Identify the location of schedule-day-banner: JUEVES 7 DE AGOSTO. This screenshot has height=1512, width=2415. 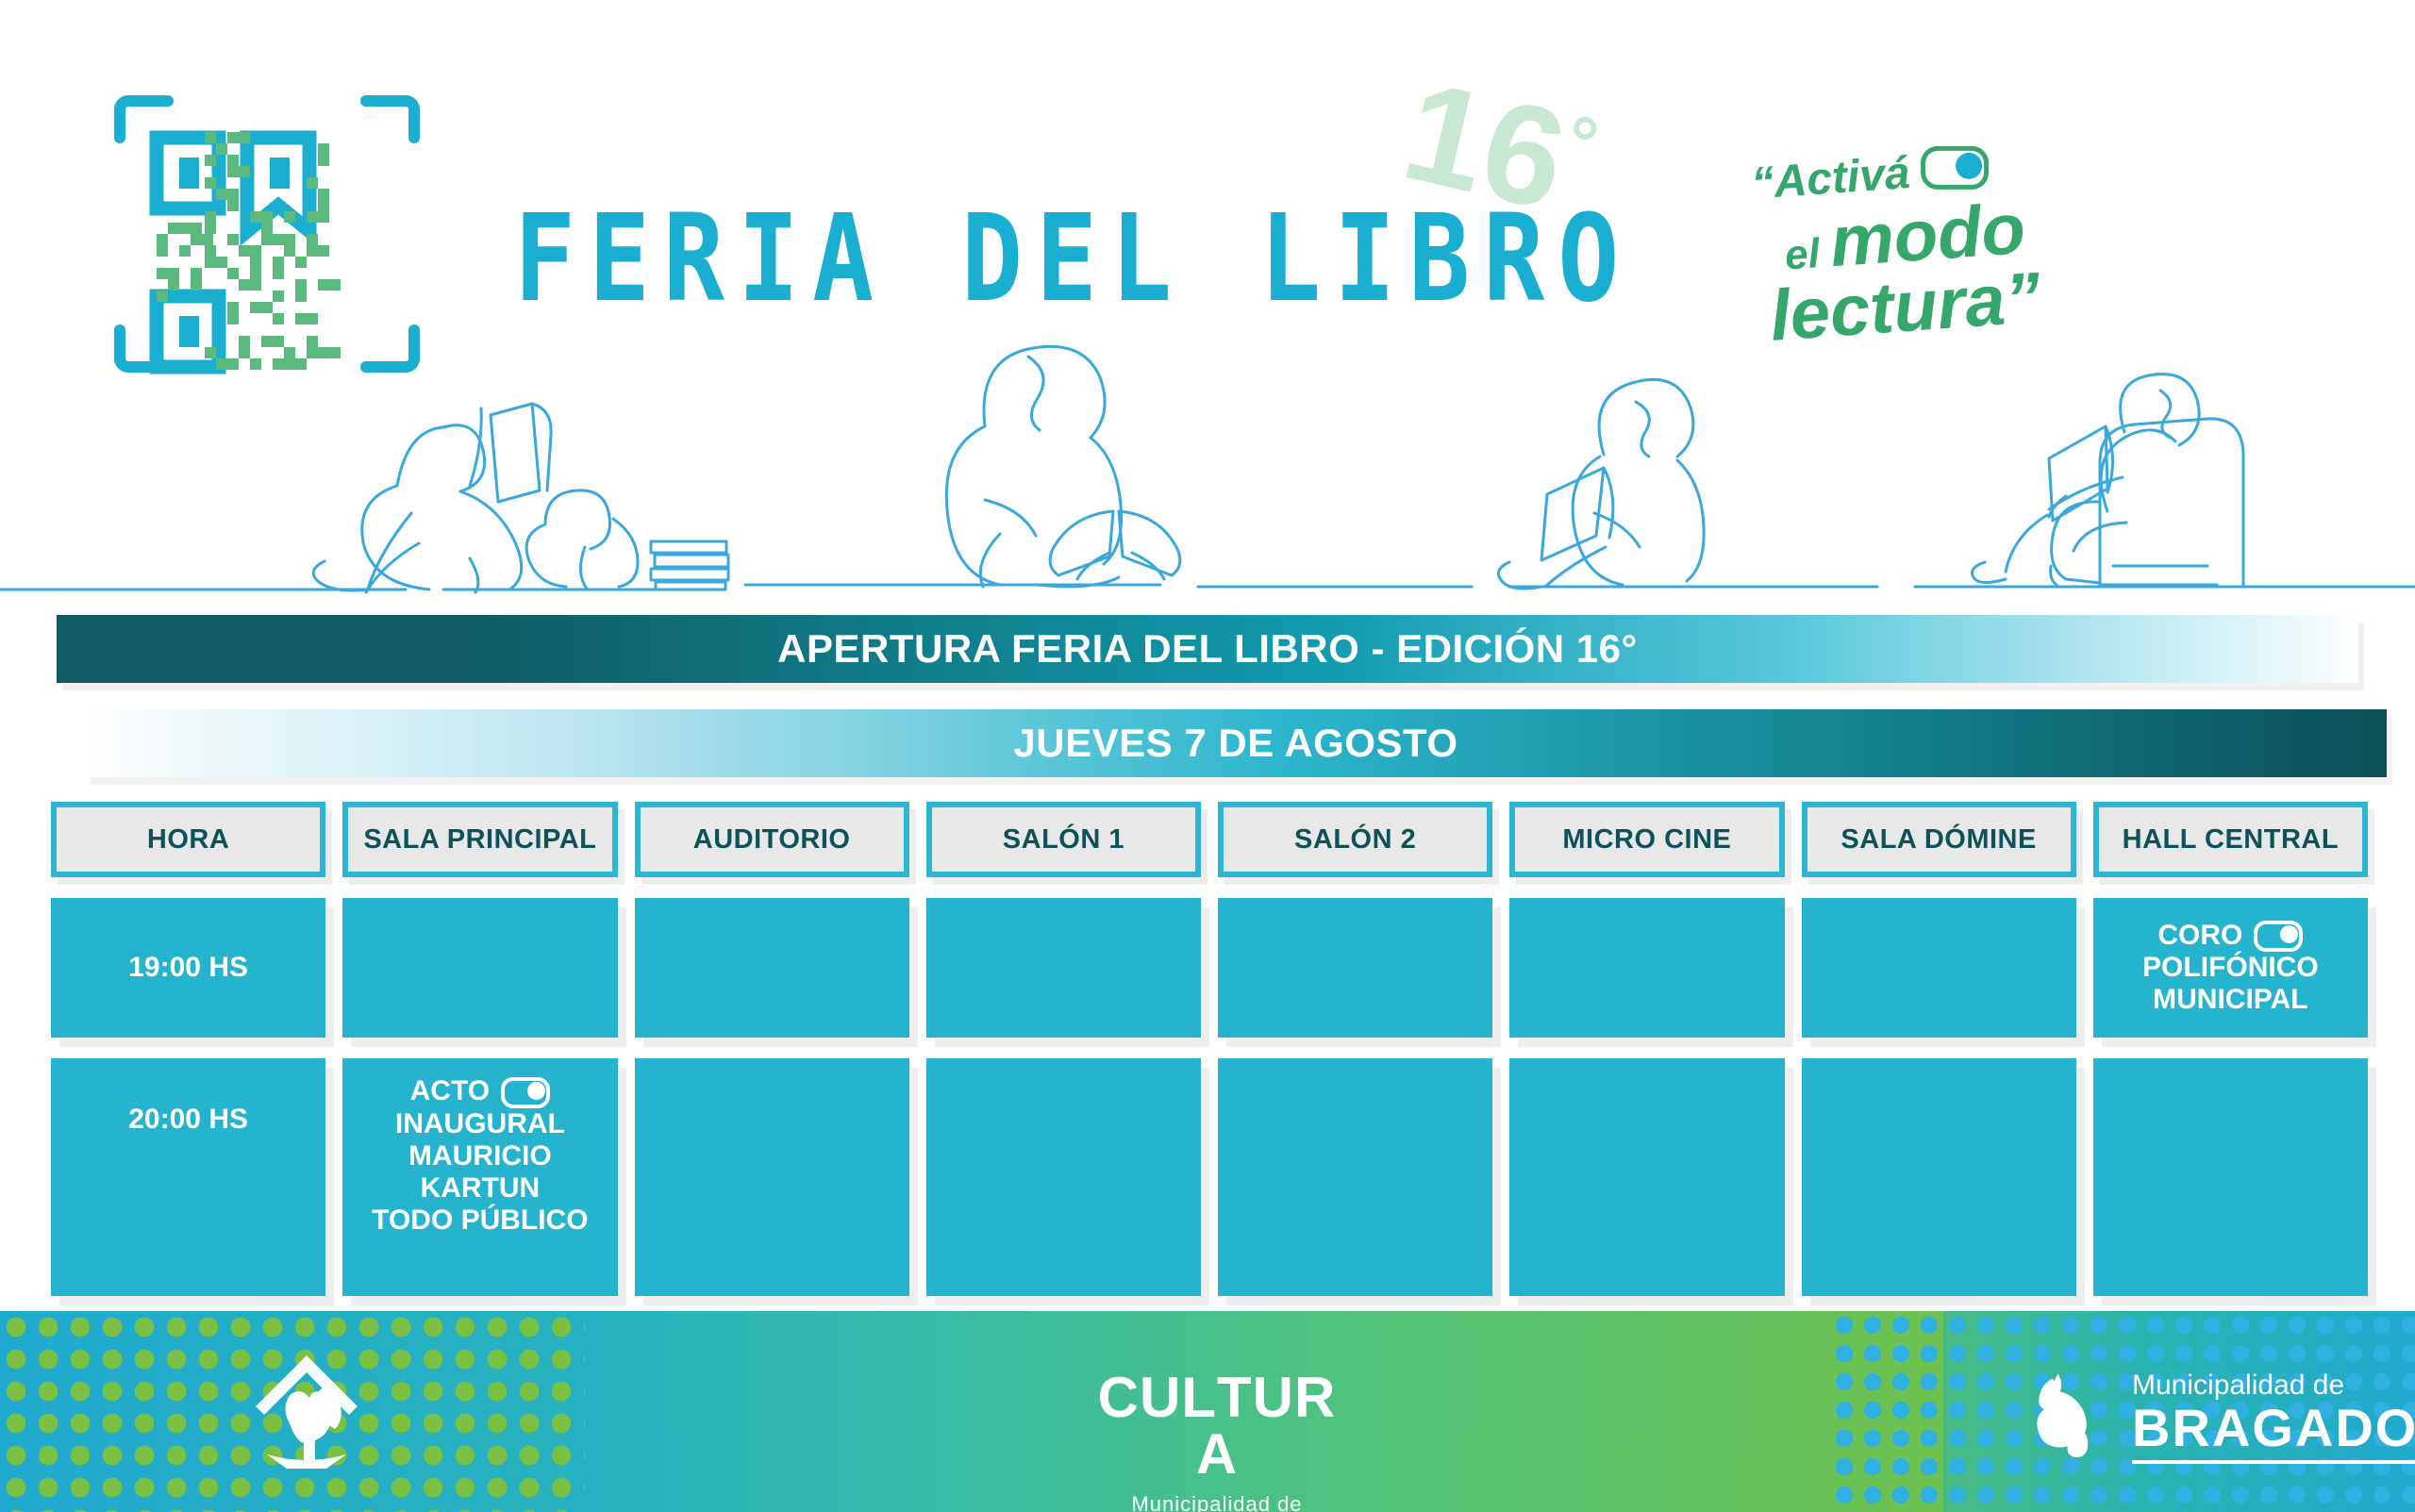
(1236, 743).